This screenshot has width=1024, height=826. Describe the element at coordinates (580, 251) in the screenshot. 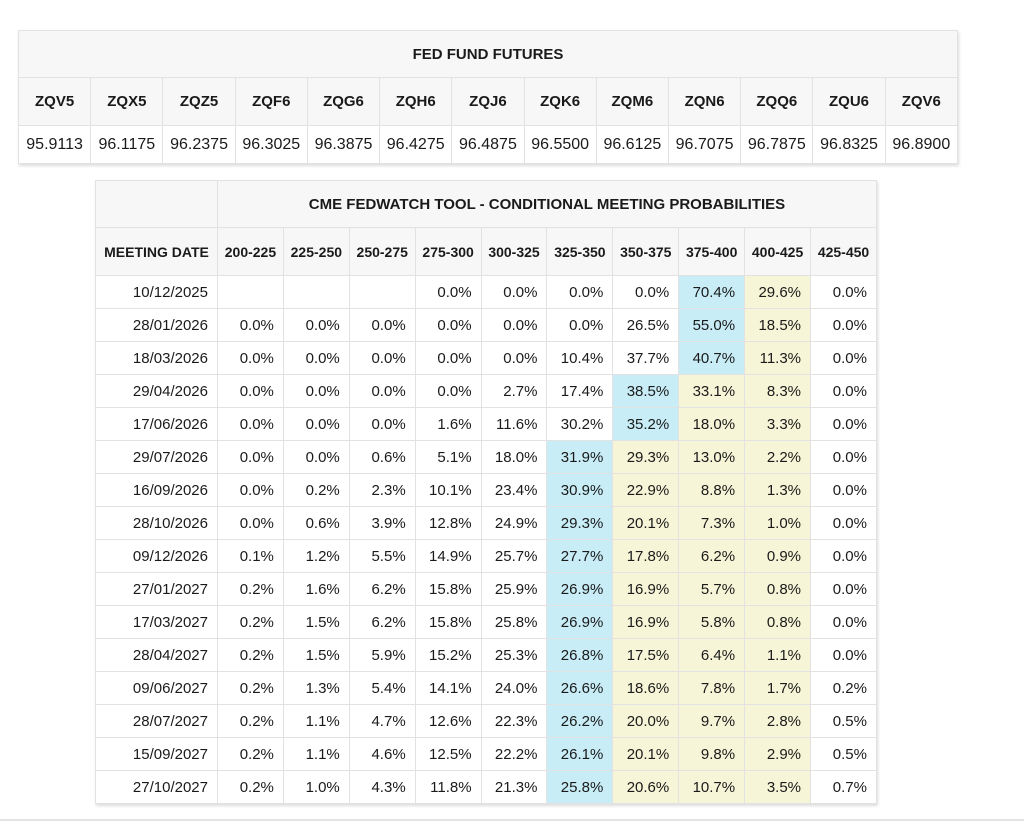

I see `rate-range-header: 325-350` at that location.